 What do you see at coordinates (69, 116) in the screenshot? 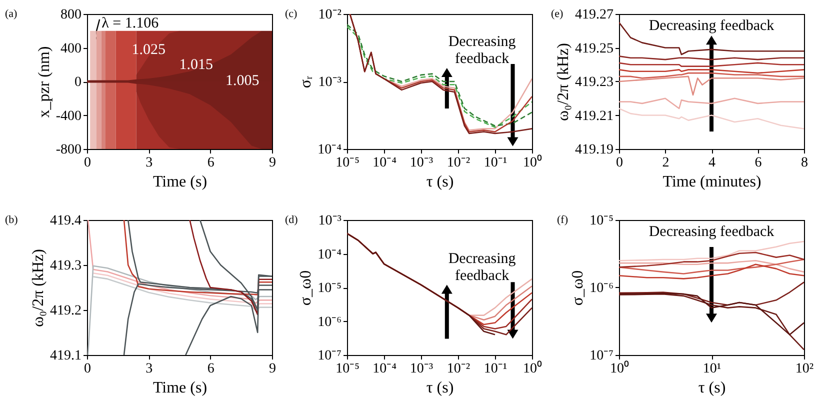
I see `y-tick-label: -400` at bounding box center [69, 116].